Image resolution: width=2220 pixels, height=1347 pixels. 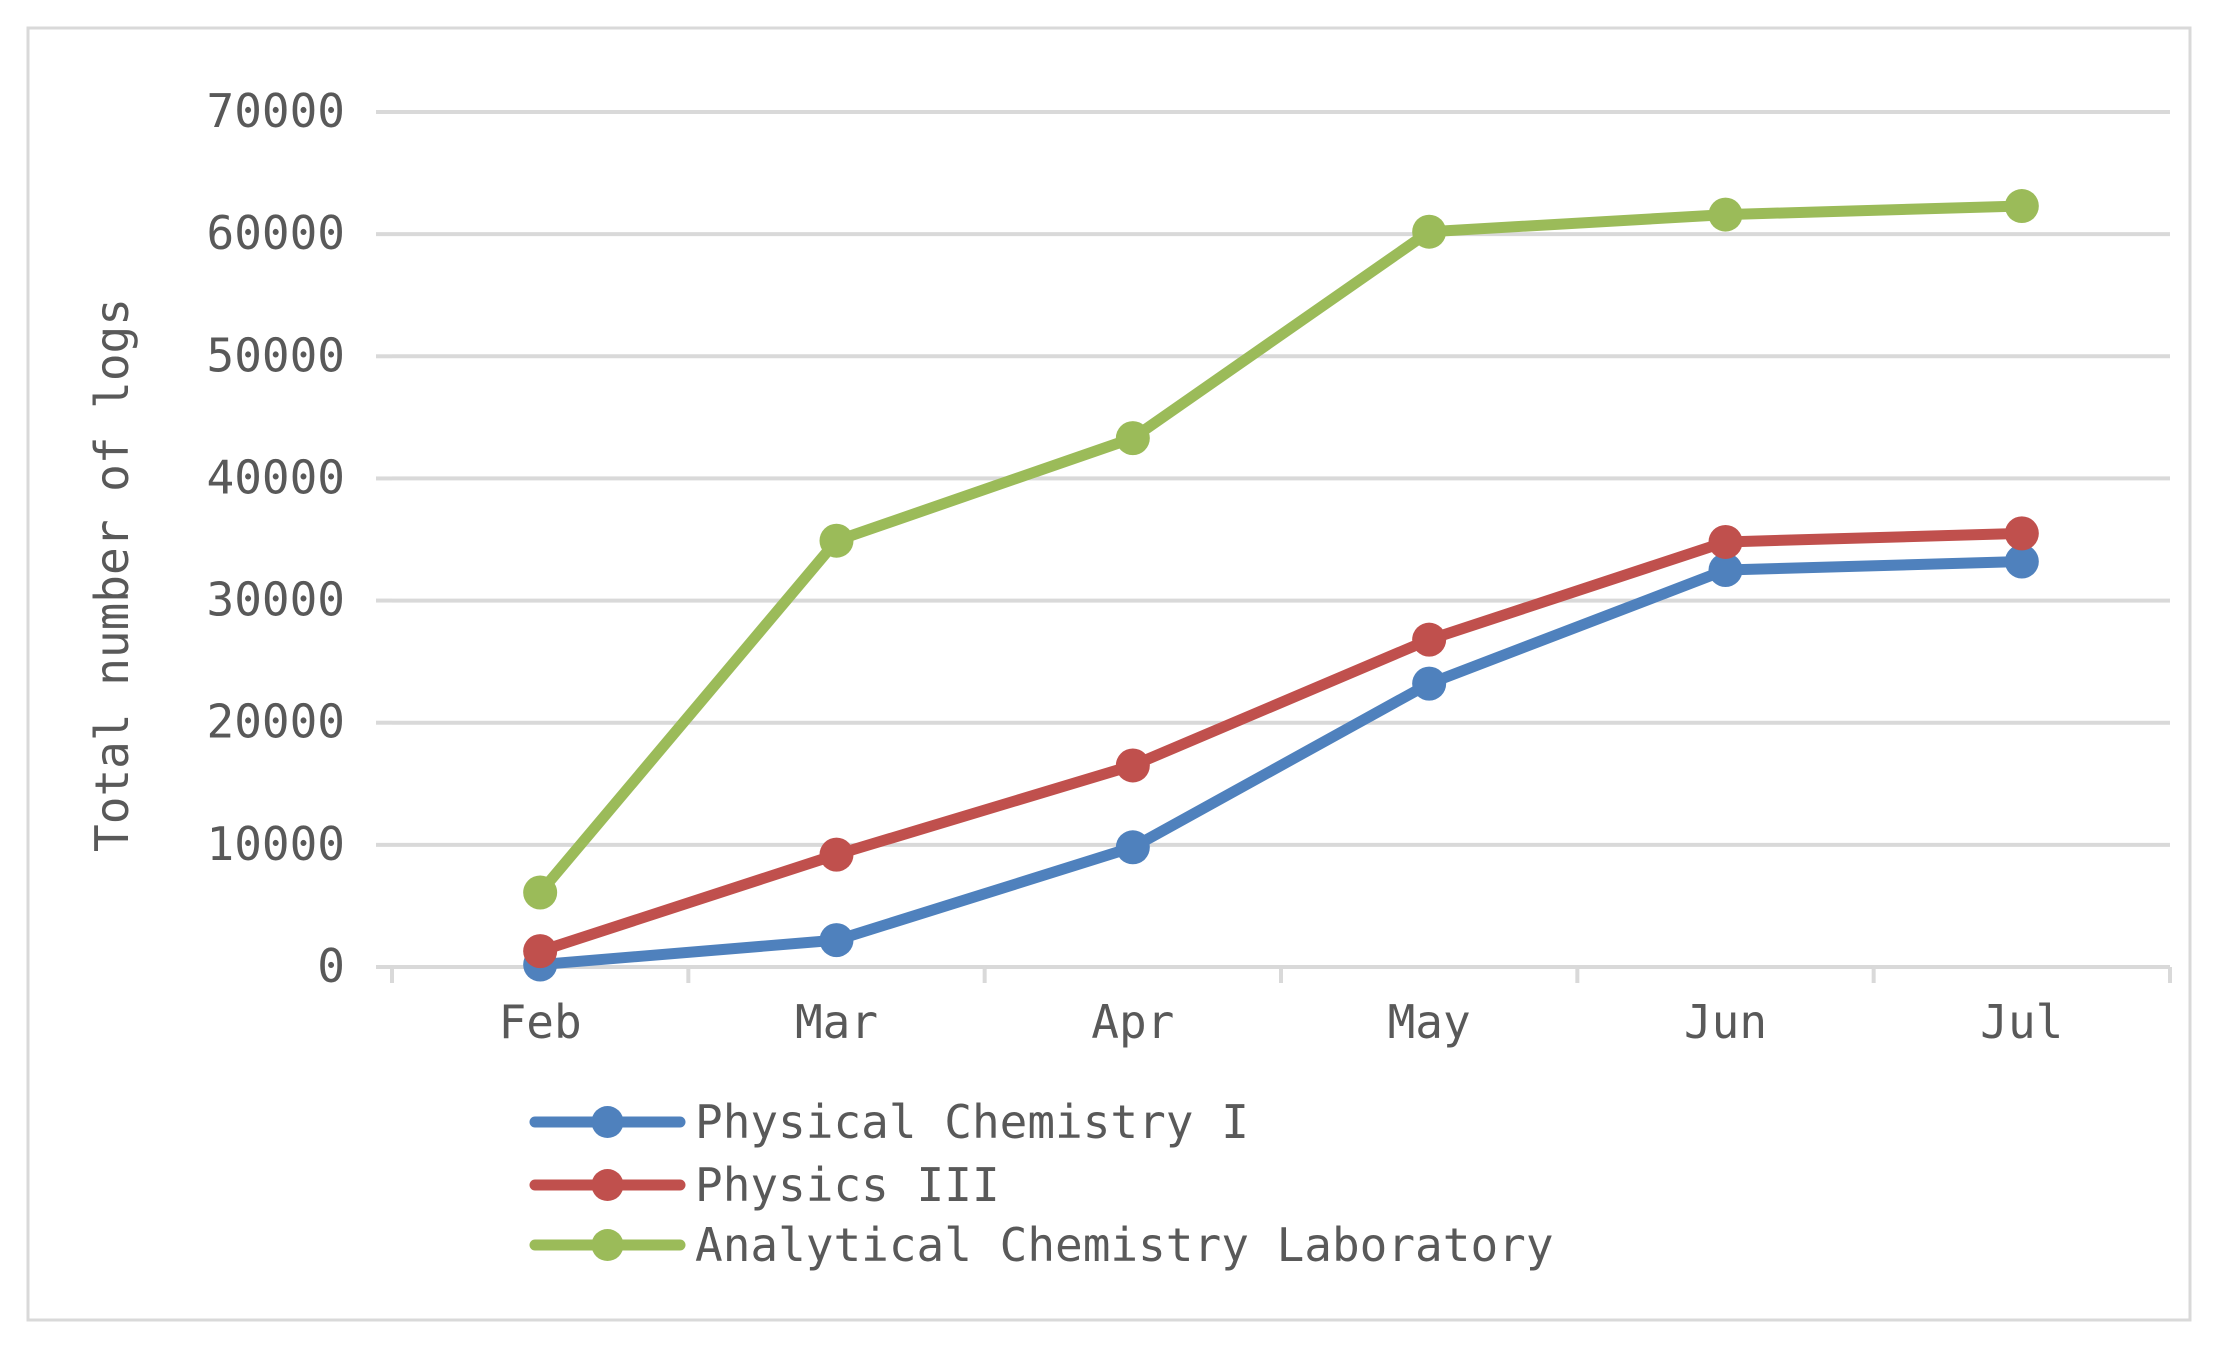 What do you see at coordinates (1132, 1022) in the screenshot?
I see `x-tick-label: Apr` at bounding box center [1132, 1022].